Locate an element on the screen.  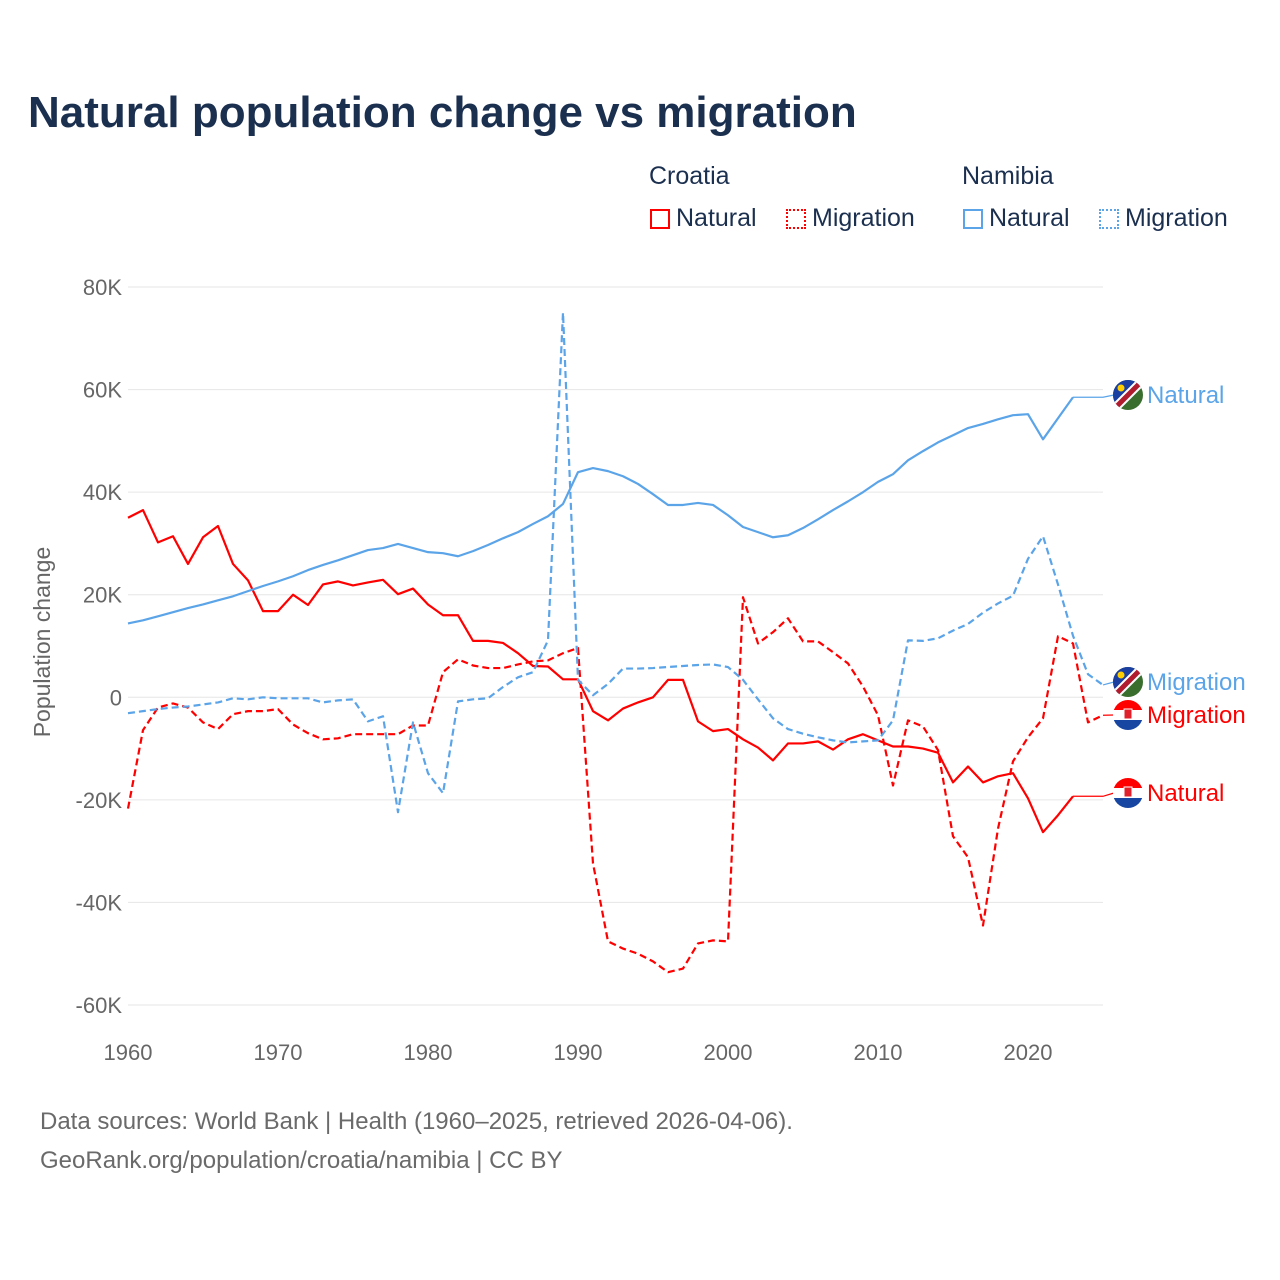
series-line-namibia-natural is located at coordinates (600, 510).